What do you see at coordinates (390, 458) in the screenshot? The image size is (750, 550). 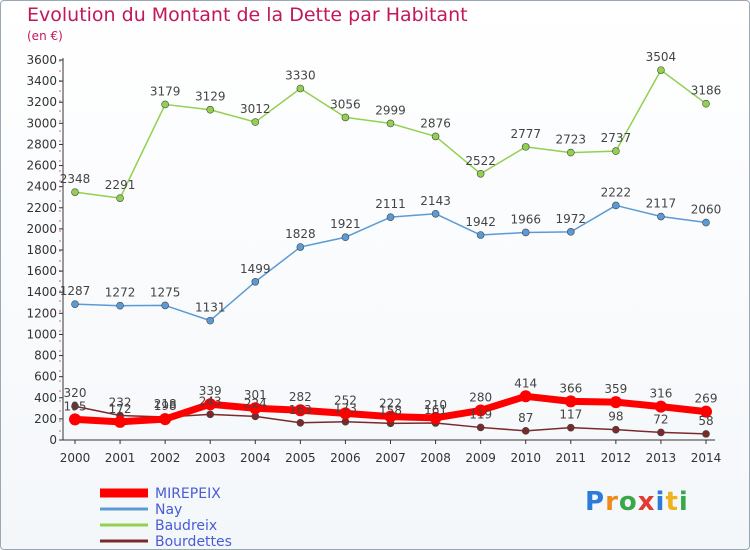 I see `x-tick-label: 2007` at bounding box center [390, 458].